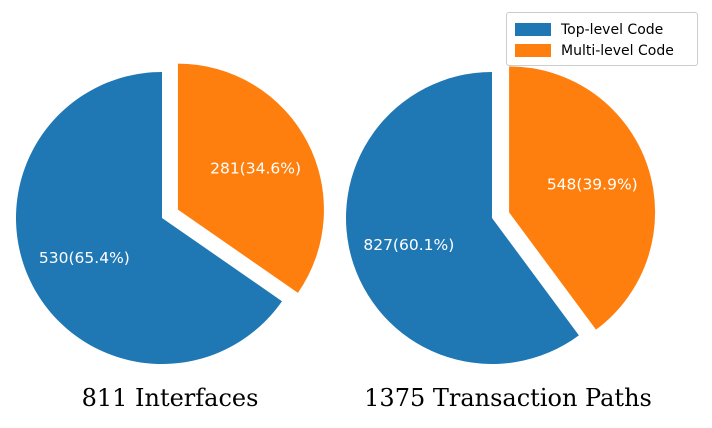 The height and width of the screenshot is (428, 712). What do you see at coordinates (408, 245) in the screenshot?
I see `pie-slice-label: 827(60.1%)` at bounding box center [408, 245].